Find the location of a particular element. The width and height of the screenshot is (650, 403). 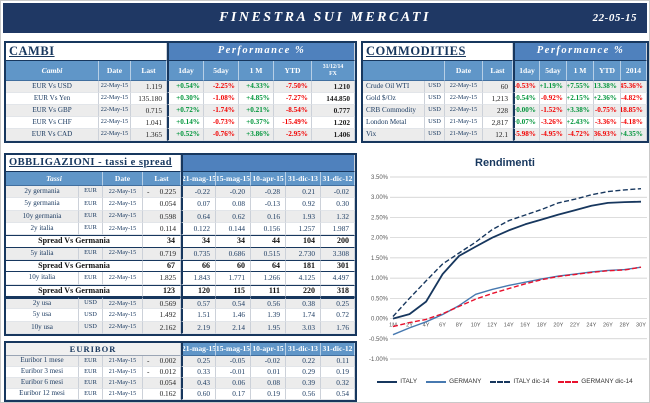

column-header is located at coordinates (404, 71).